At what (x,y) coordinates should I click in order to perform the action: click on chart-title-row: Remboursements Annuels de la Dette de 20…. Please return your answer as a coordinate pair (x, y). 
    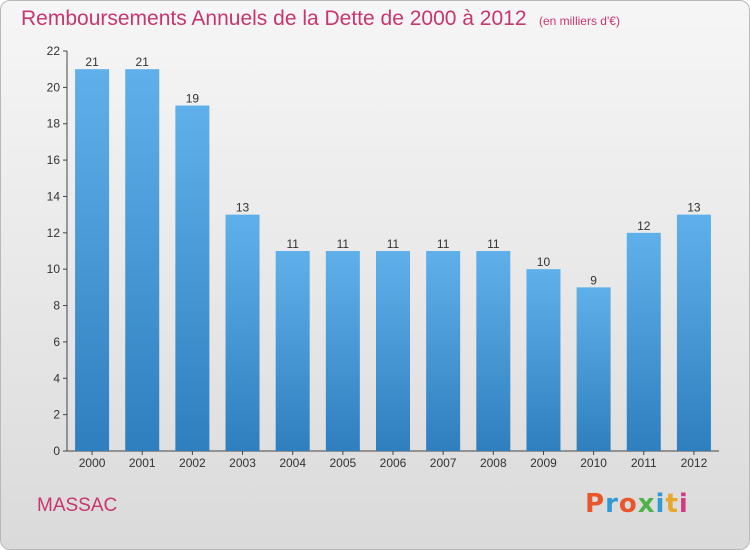
    Looking at the image, I should click on (320, 19).